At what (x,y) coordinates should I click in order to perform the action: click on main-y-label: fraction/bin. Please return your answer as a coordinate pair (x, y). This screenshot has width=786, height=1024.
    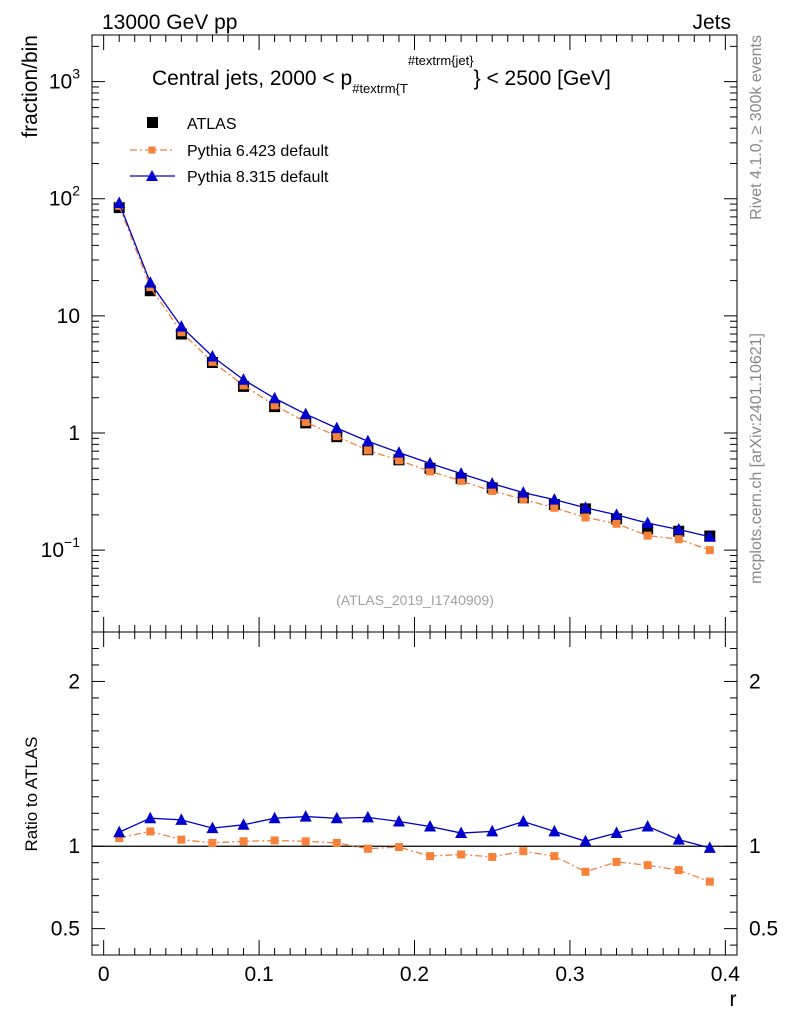
    Looking at the image, I should click on (30, 86).